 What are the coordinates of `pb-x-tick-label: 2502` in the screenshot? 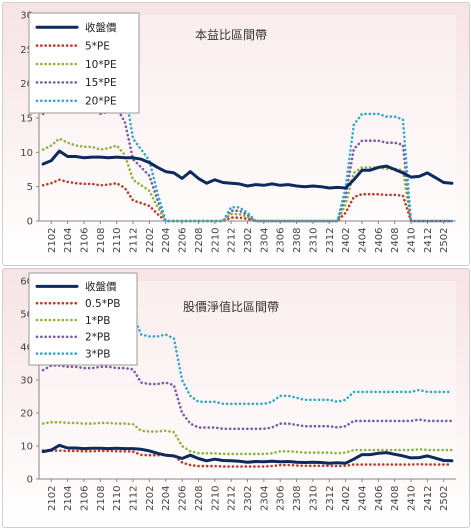 It's located at (444, 498).